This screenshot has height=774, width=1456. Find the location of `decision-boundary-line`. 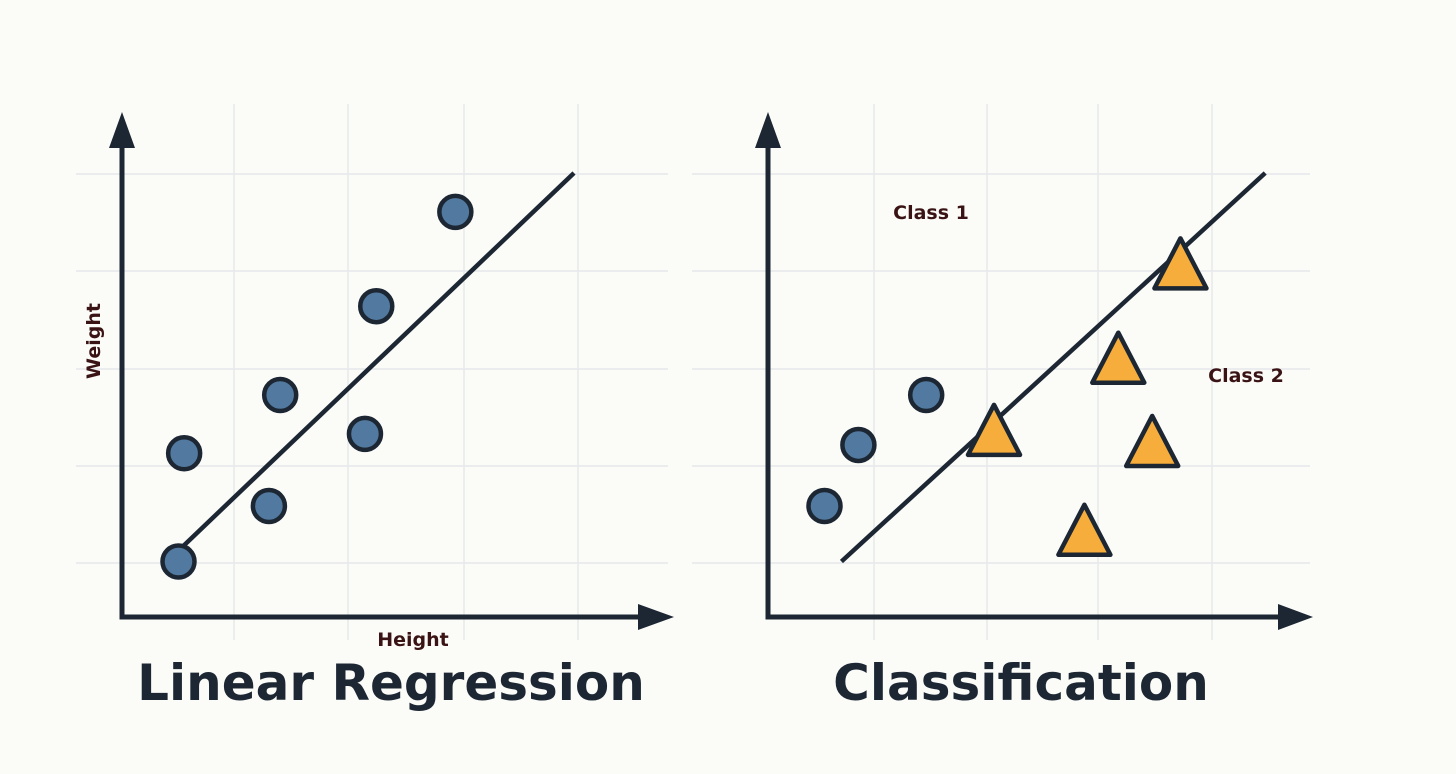

decision-boundary-line is located at coordinates (1053, 367).